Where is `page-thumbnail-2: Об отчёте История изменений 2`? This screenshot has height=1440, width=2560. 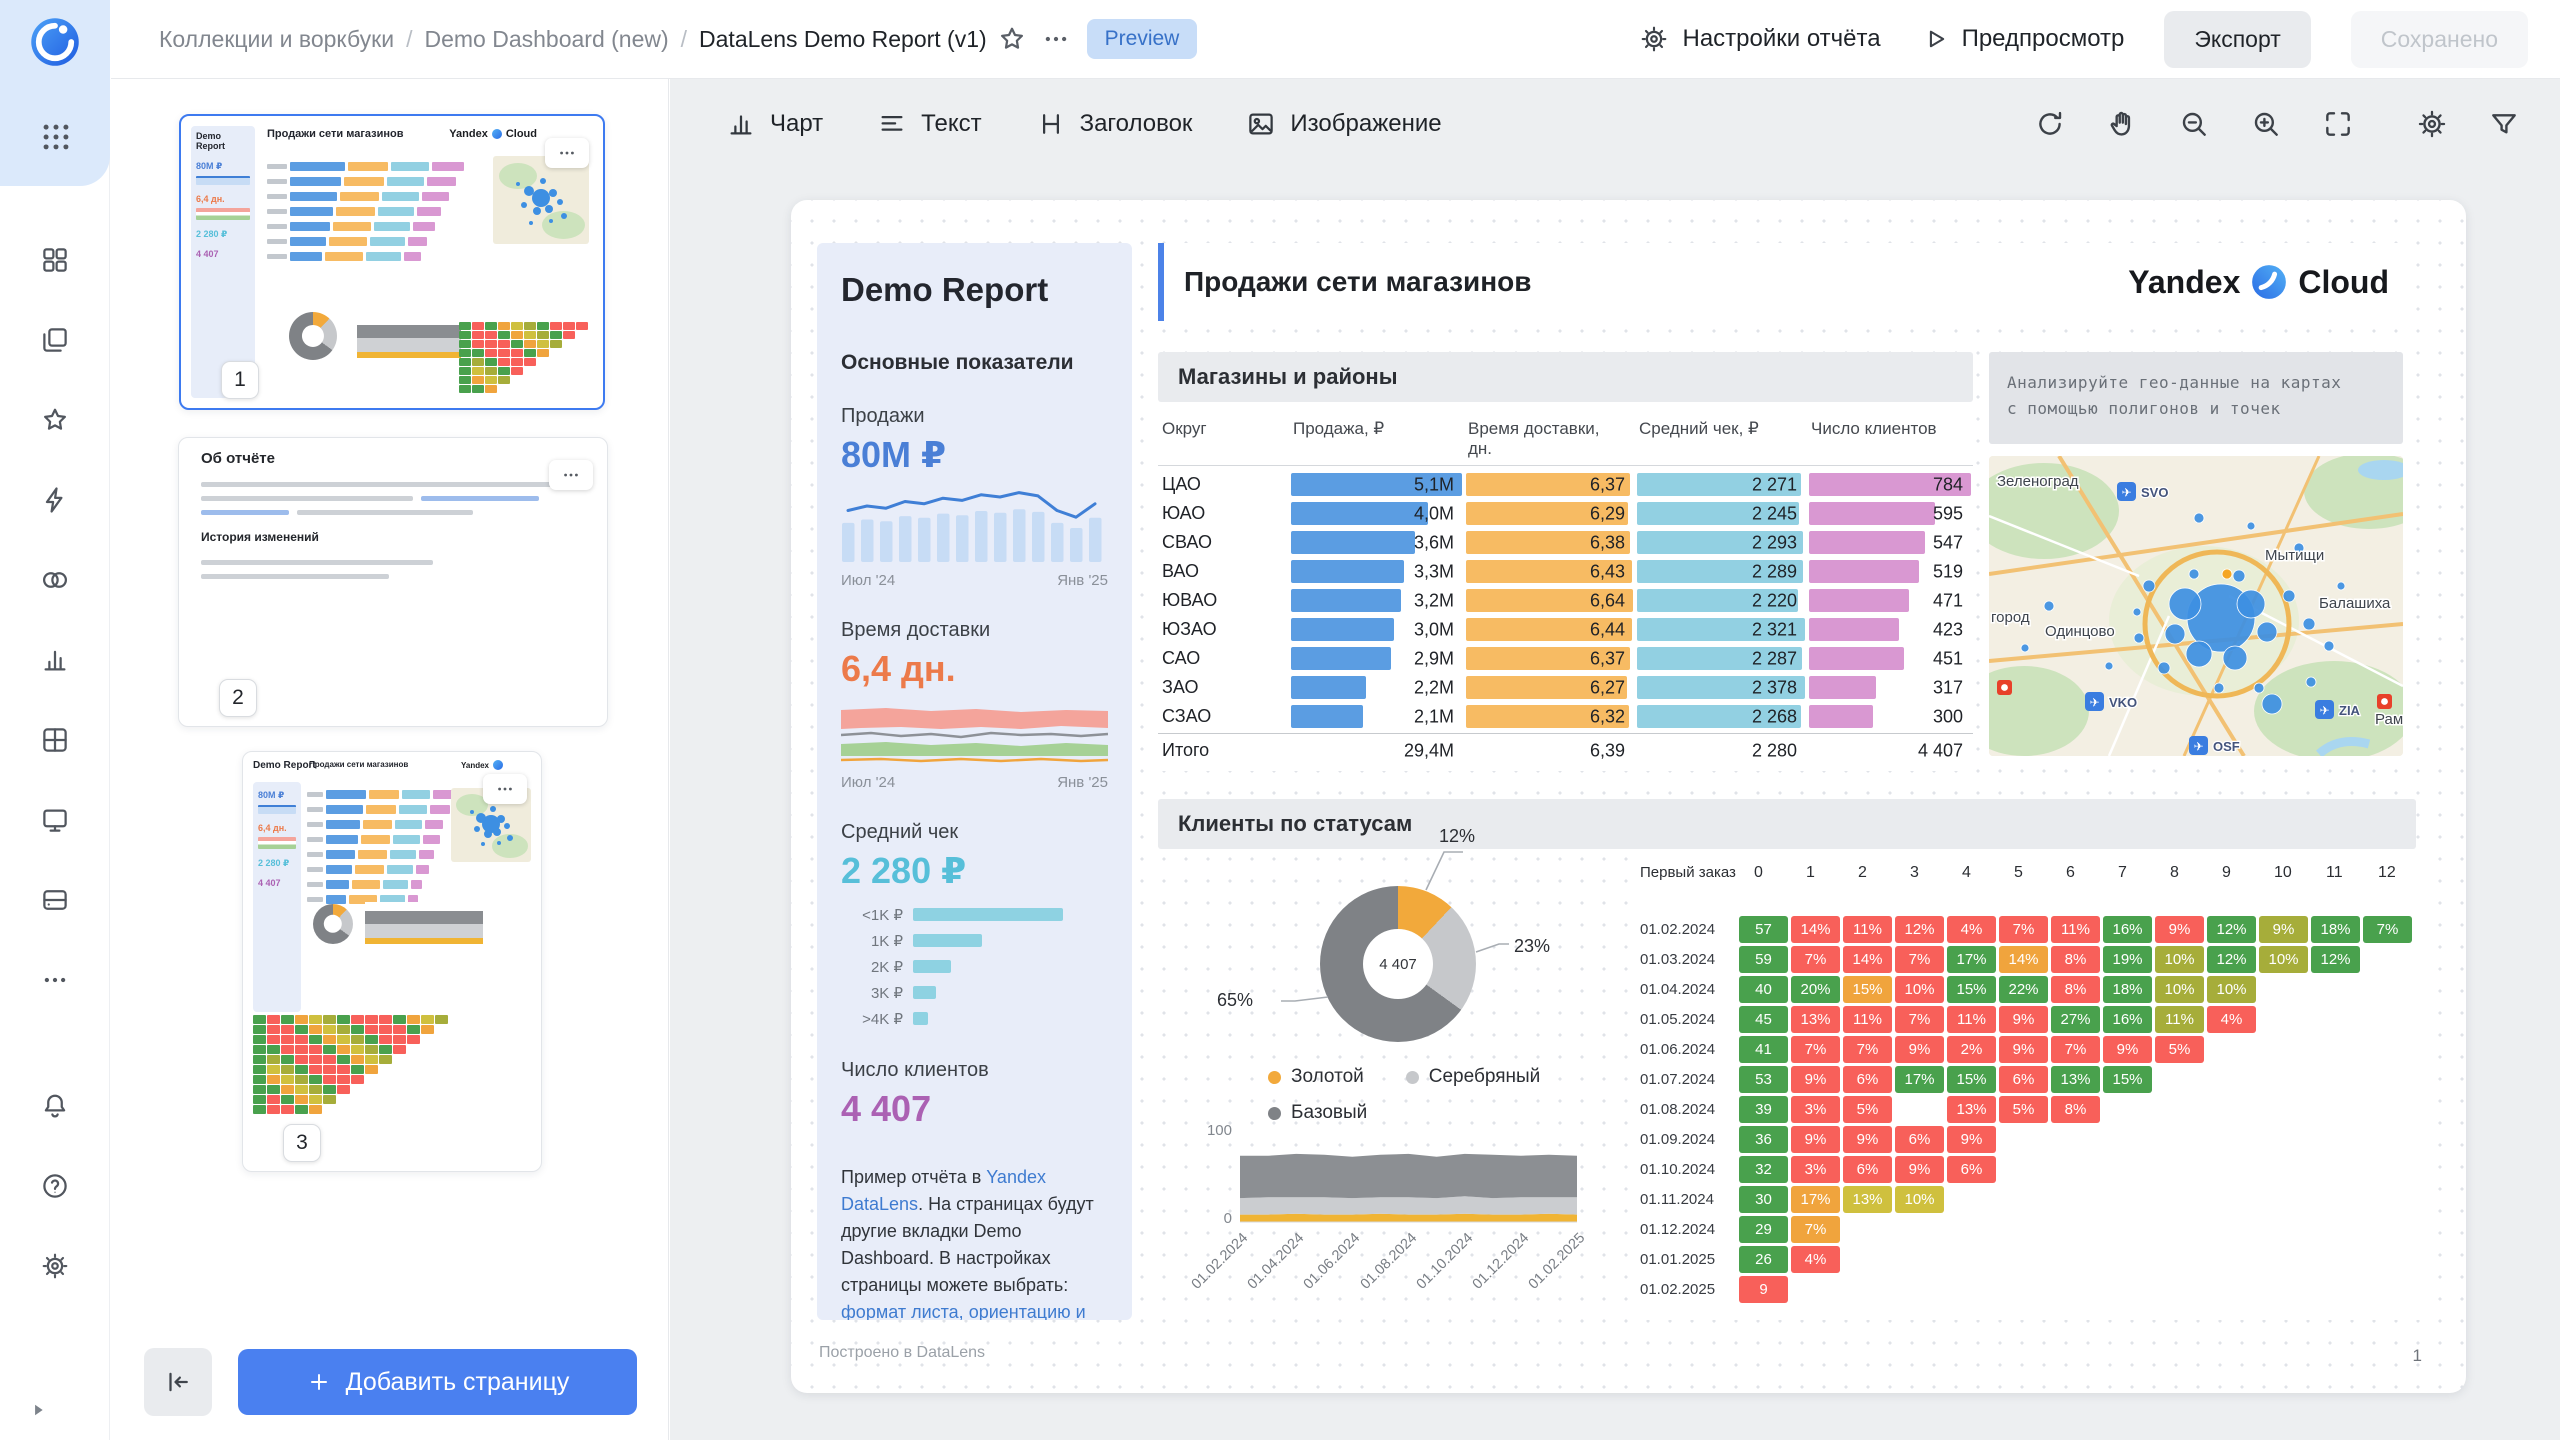 page-thumbnail-2: Об отчёте История изменений 2 is located at coordinates (393, 582).